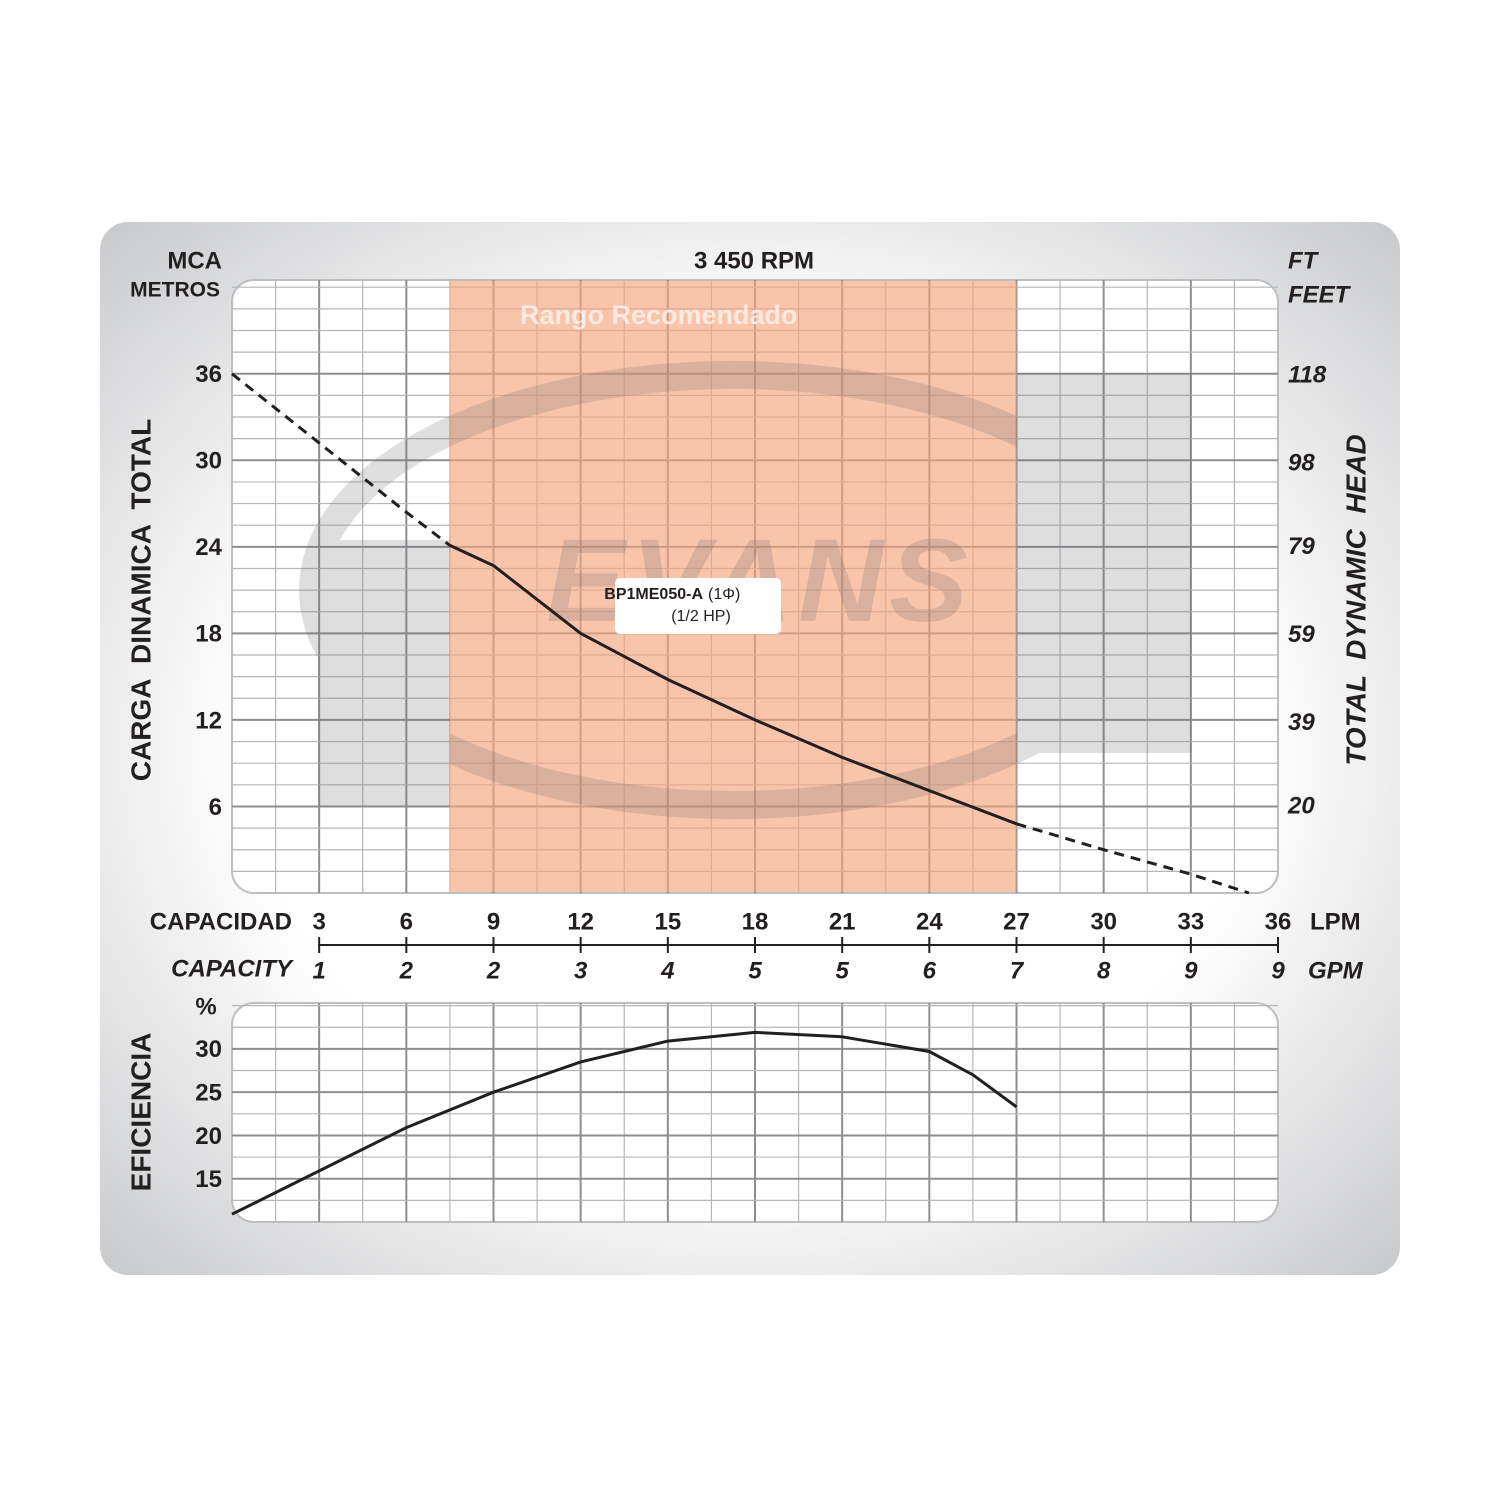  Describe the element at coordinates (1304, 260) in the screenshot. I see `y2-unit: FT` at that location.